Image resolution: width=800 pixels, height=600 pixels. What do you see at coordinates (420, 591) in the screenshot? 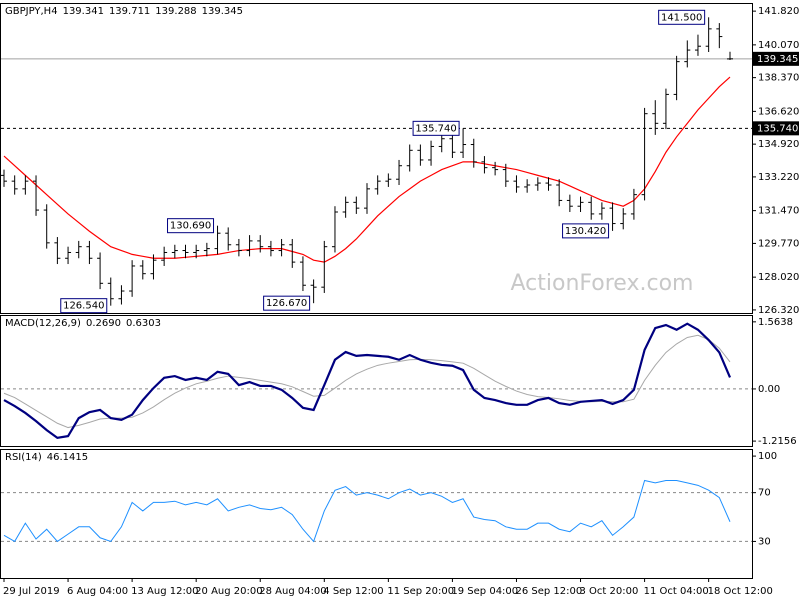
I see `x-tick-label: 11 Sep 20:00` at bounding box center [420, 591].